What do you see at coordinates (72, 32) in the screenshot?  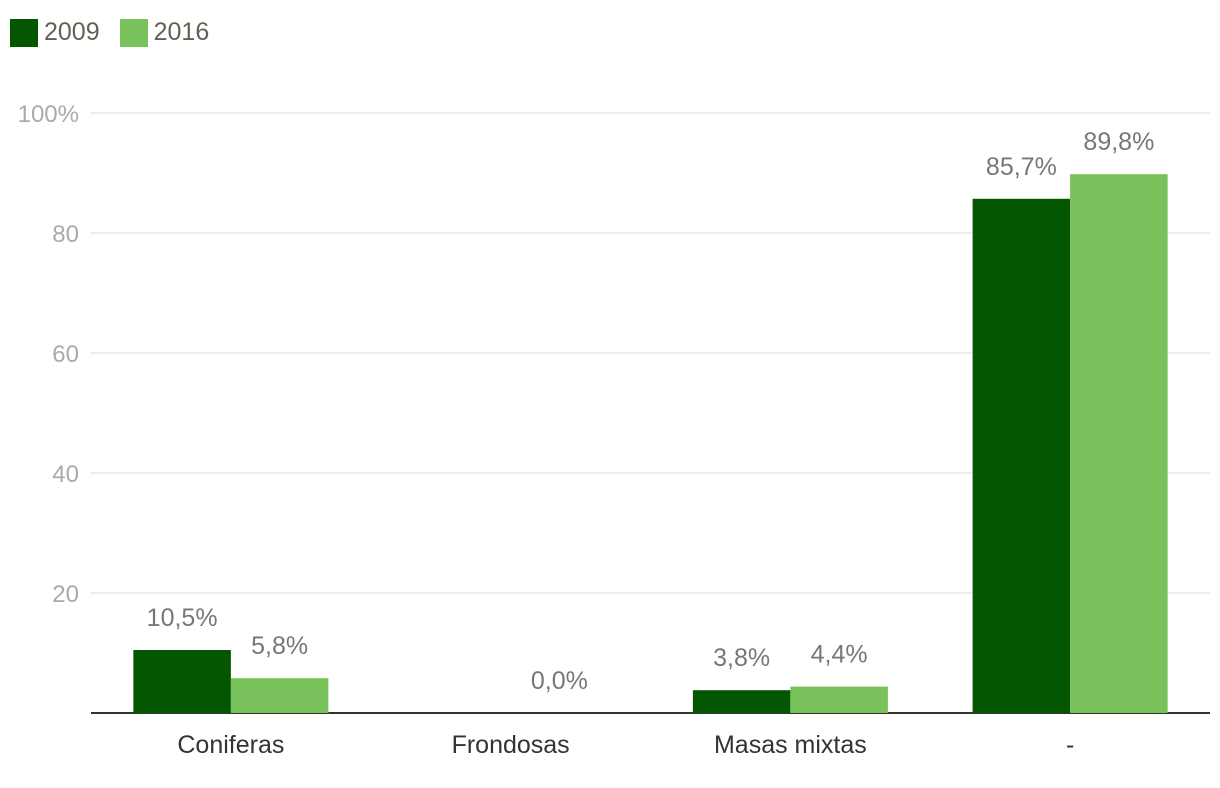 I see `legend-label-2009: 2009` at bounding box center [72, 32].